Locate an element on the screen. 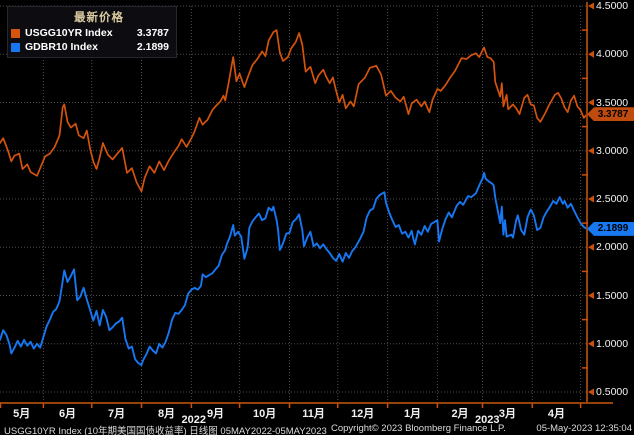  x-axis-month-label: 8月 is located at coordinates (166, 414).